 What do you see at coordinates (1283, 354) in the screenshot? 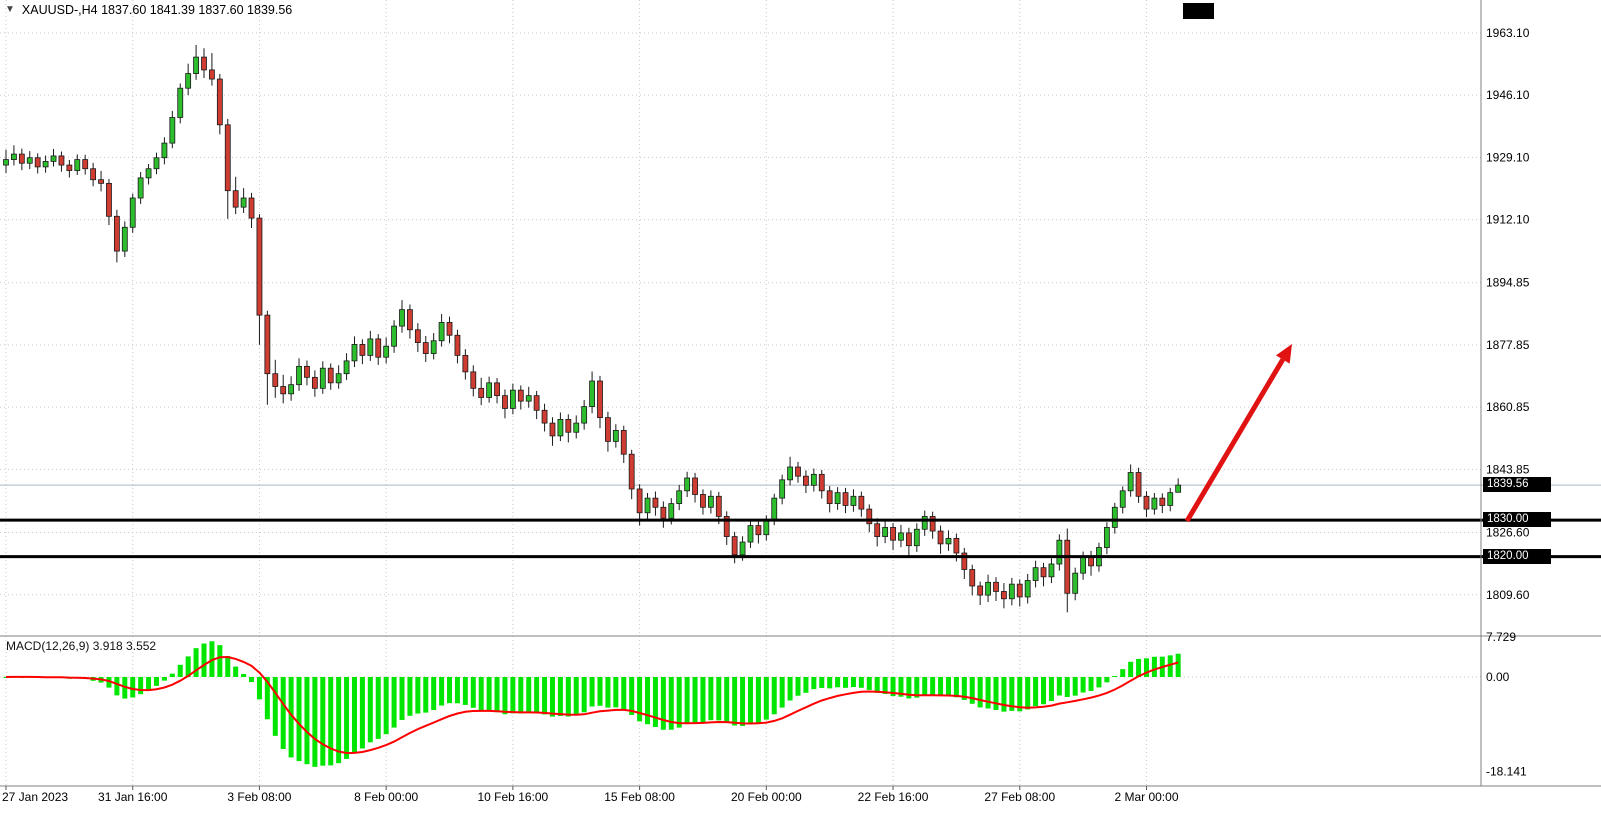
I see `trend-arrow-head` at bounding box center [1283, 354].